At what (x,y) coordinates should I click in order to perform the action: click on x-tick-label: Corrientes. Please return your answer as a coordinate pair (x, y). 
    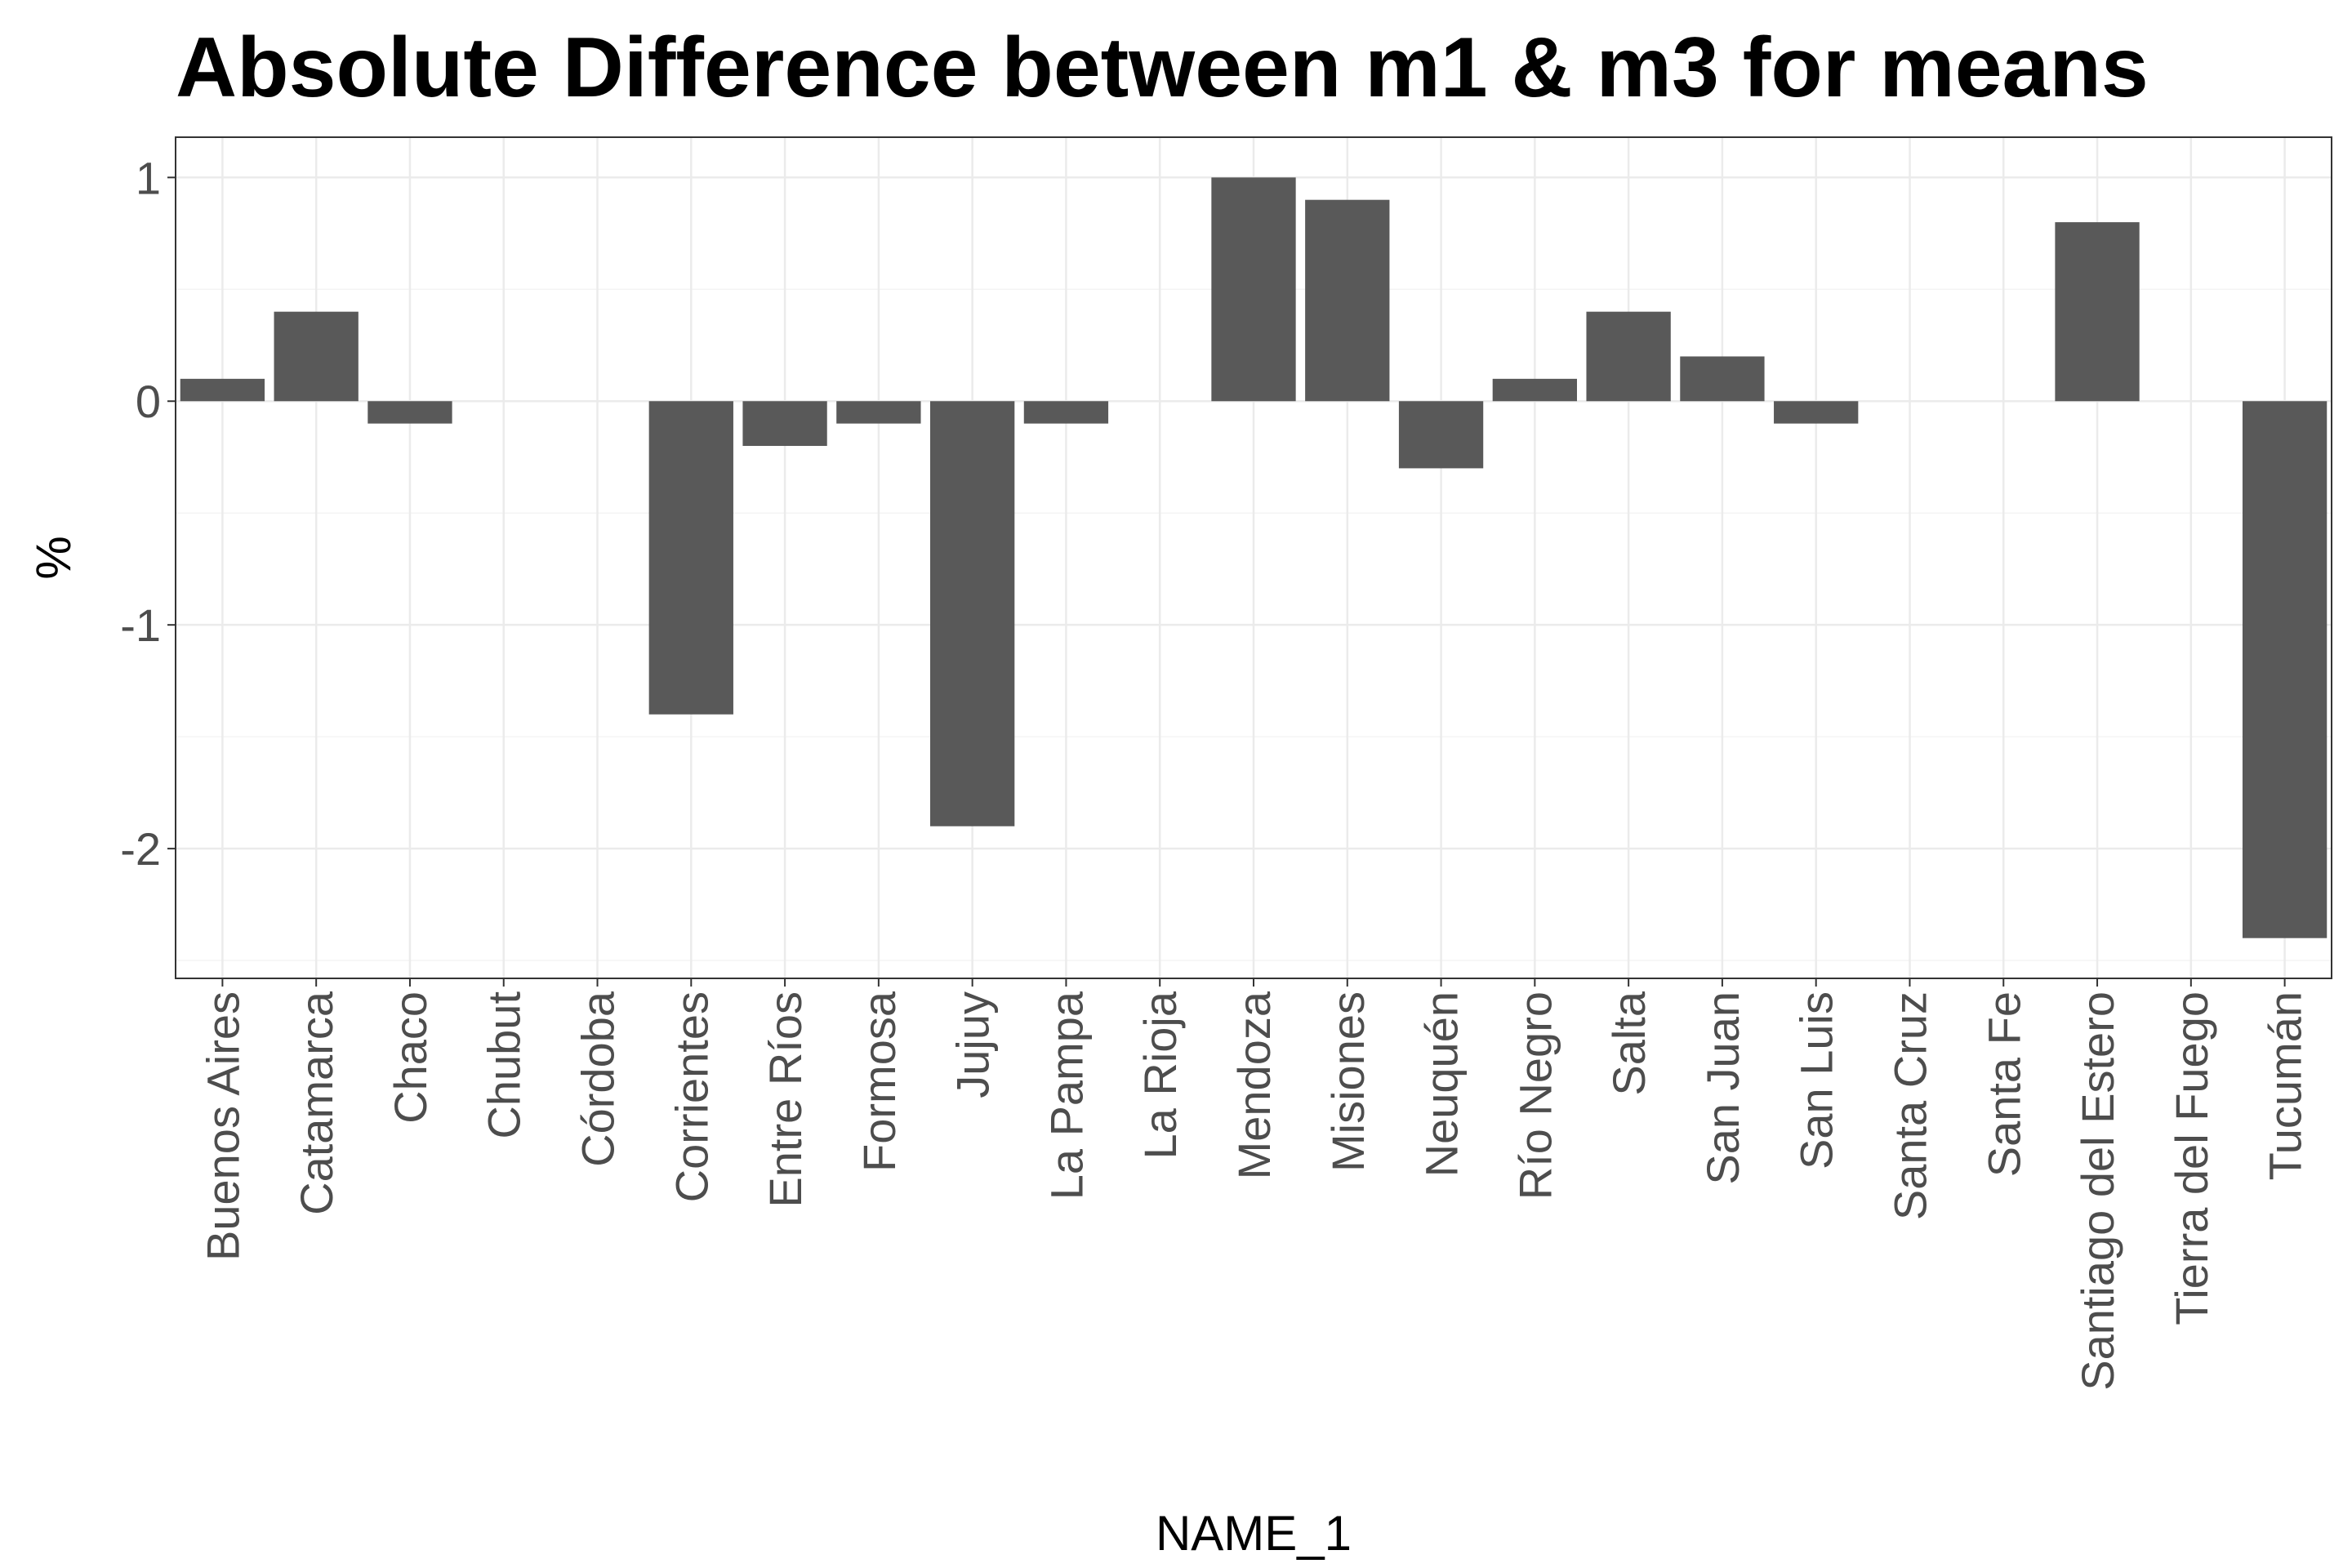
    Looking at the image, I should click on (691, 1096).